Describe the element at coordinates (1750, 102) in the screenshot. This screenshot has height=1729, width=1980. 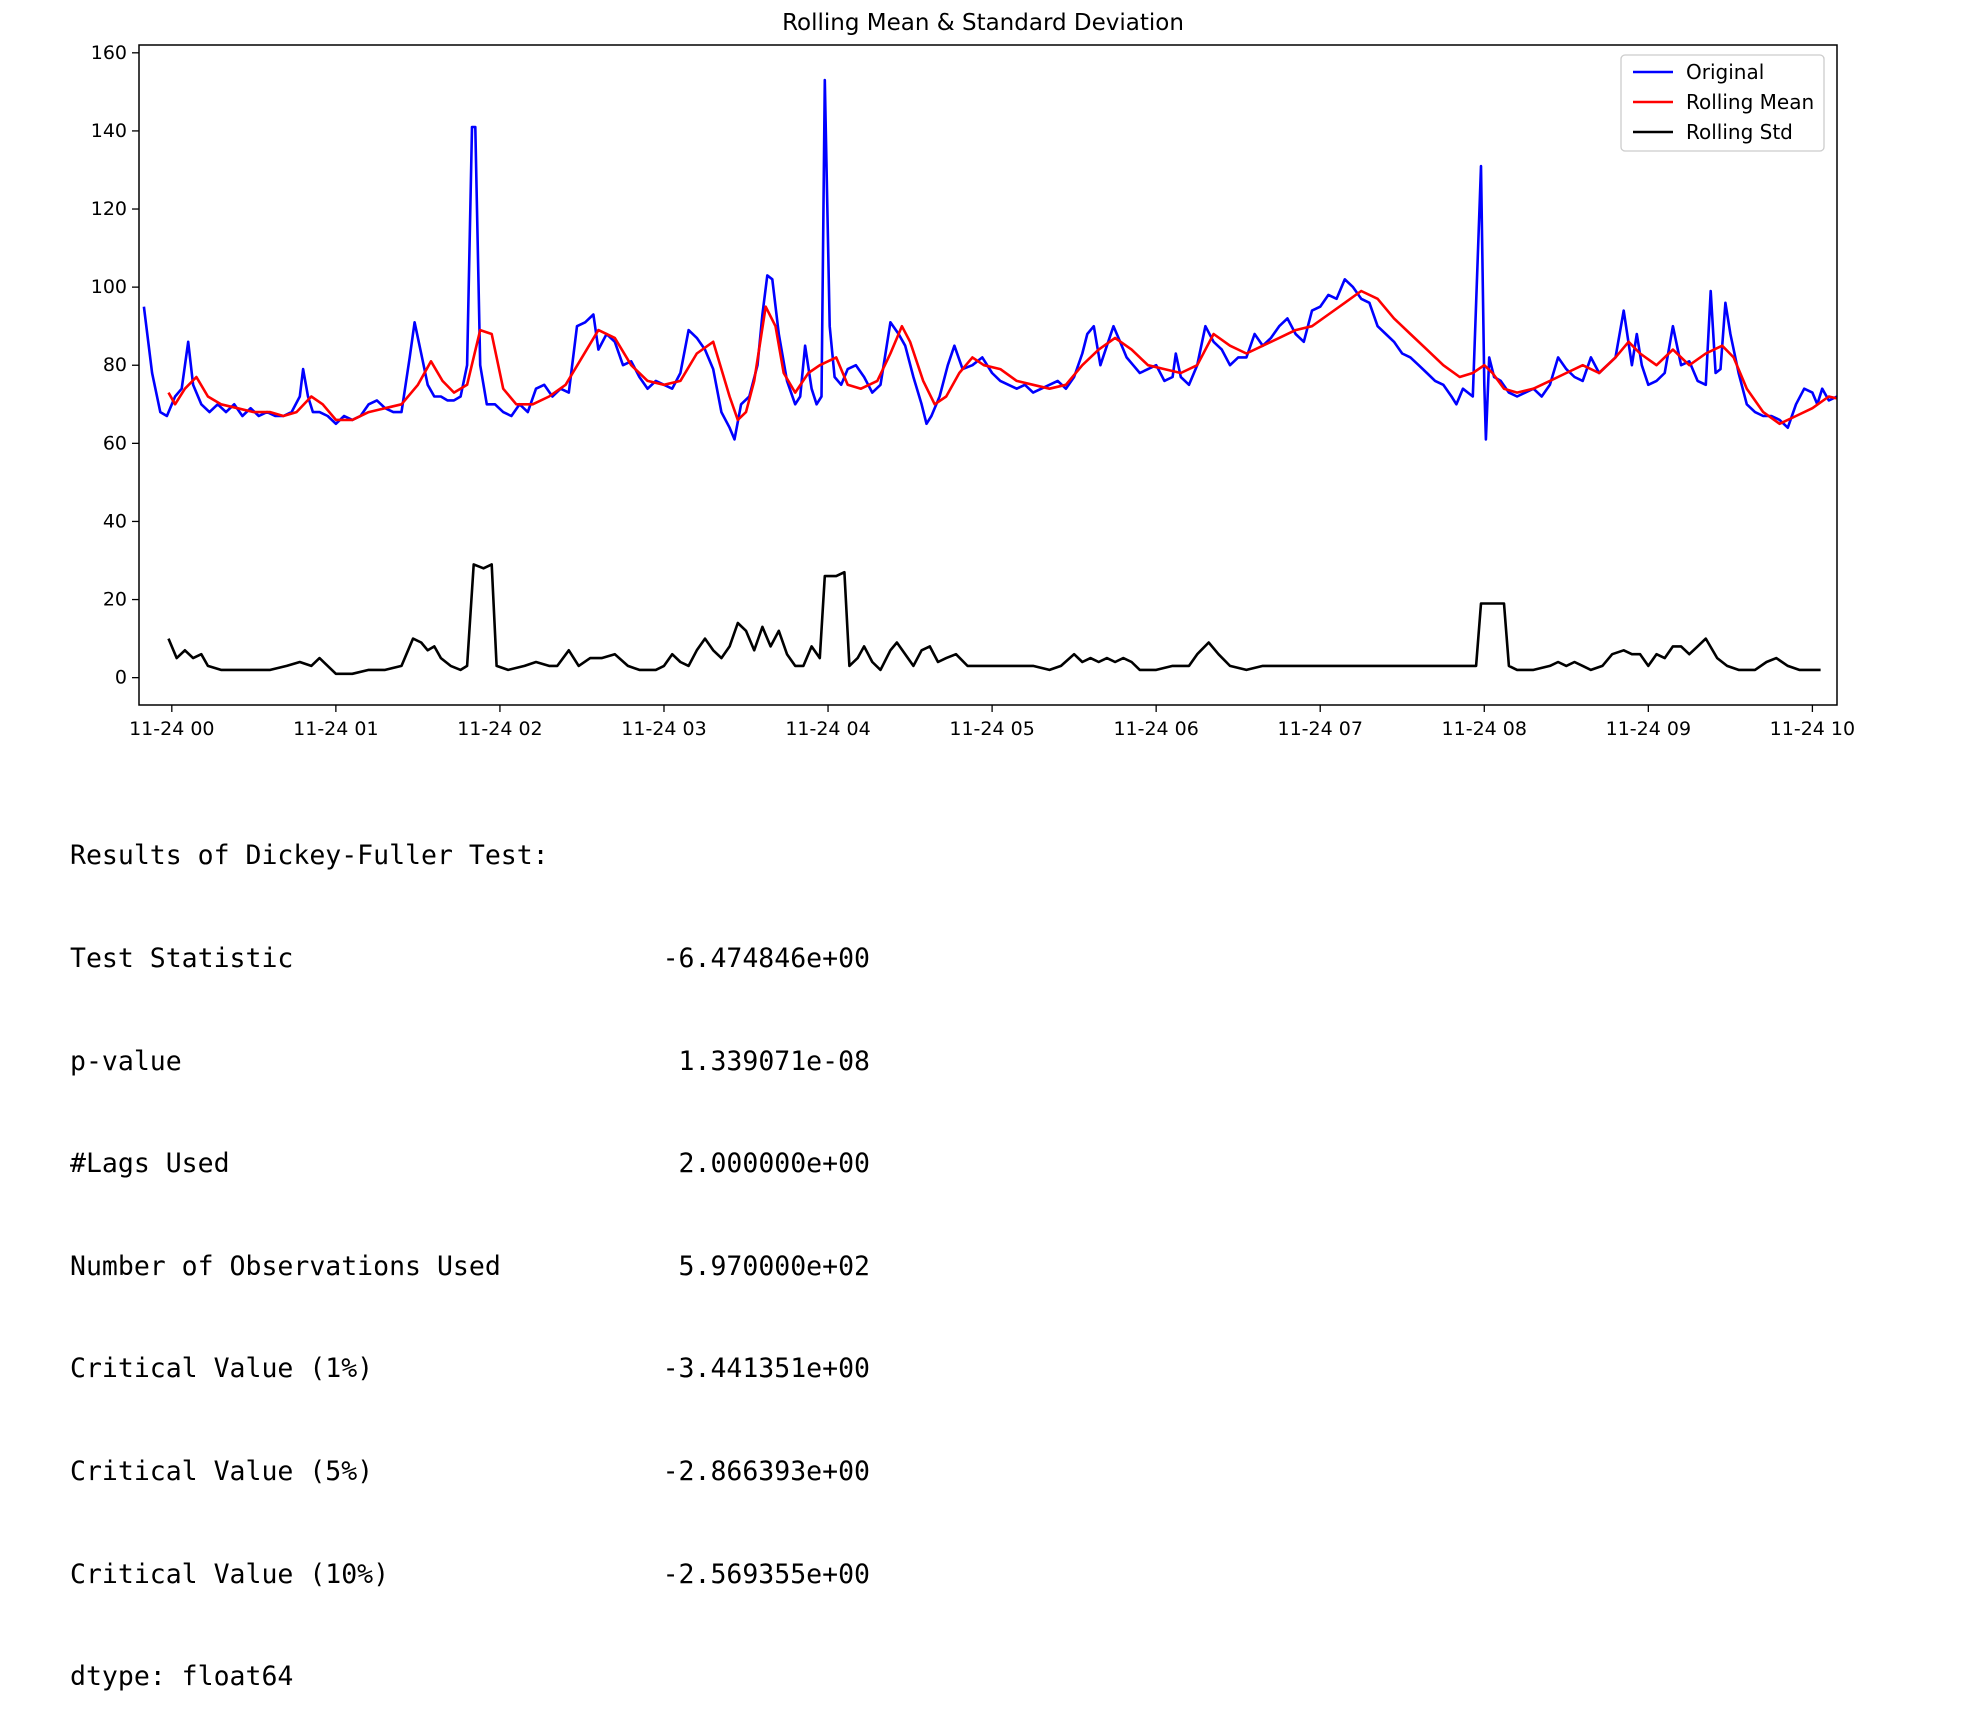
I see `legend-label: Rolling Mean` at that location.